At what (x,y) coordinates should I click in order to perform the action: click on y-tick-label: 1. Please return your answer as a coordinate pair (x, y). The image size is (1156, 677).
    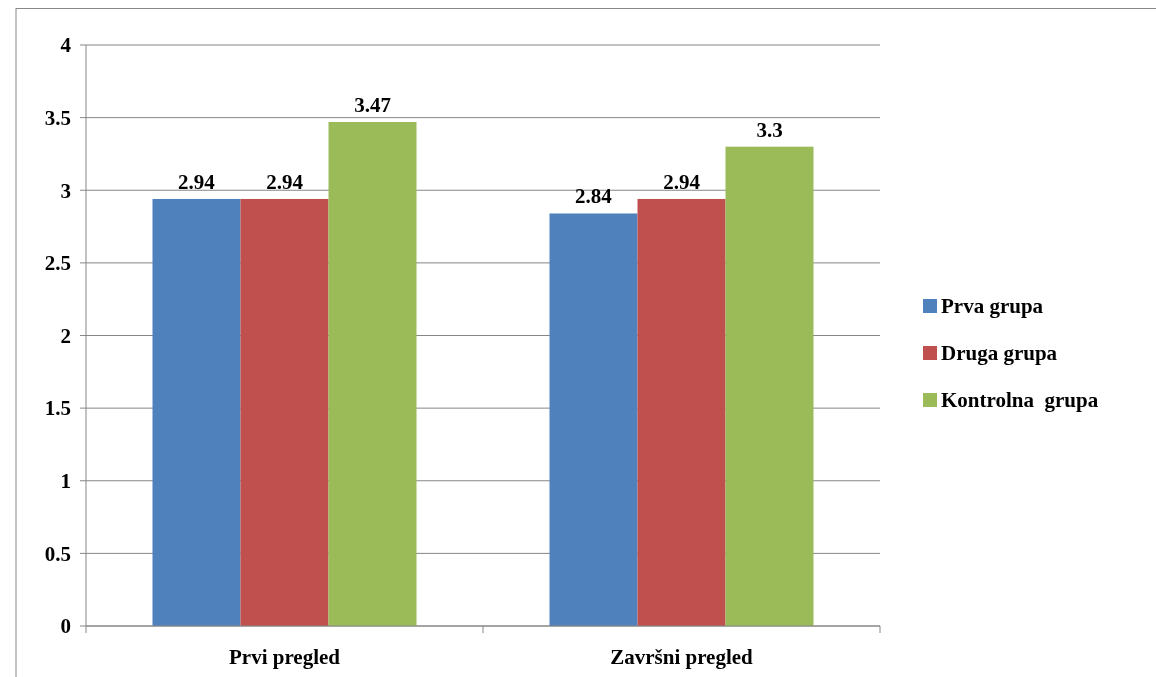
    Looking at the image, I should click on (65, 481).